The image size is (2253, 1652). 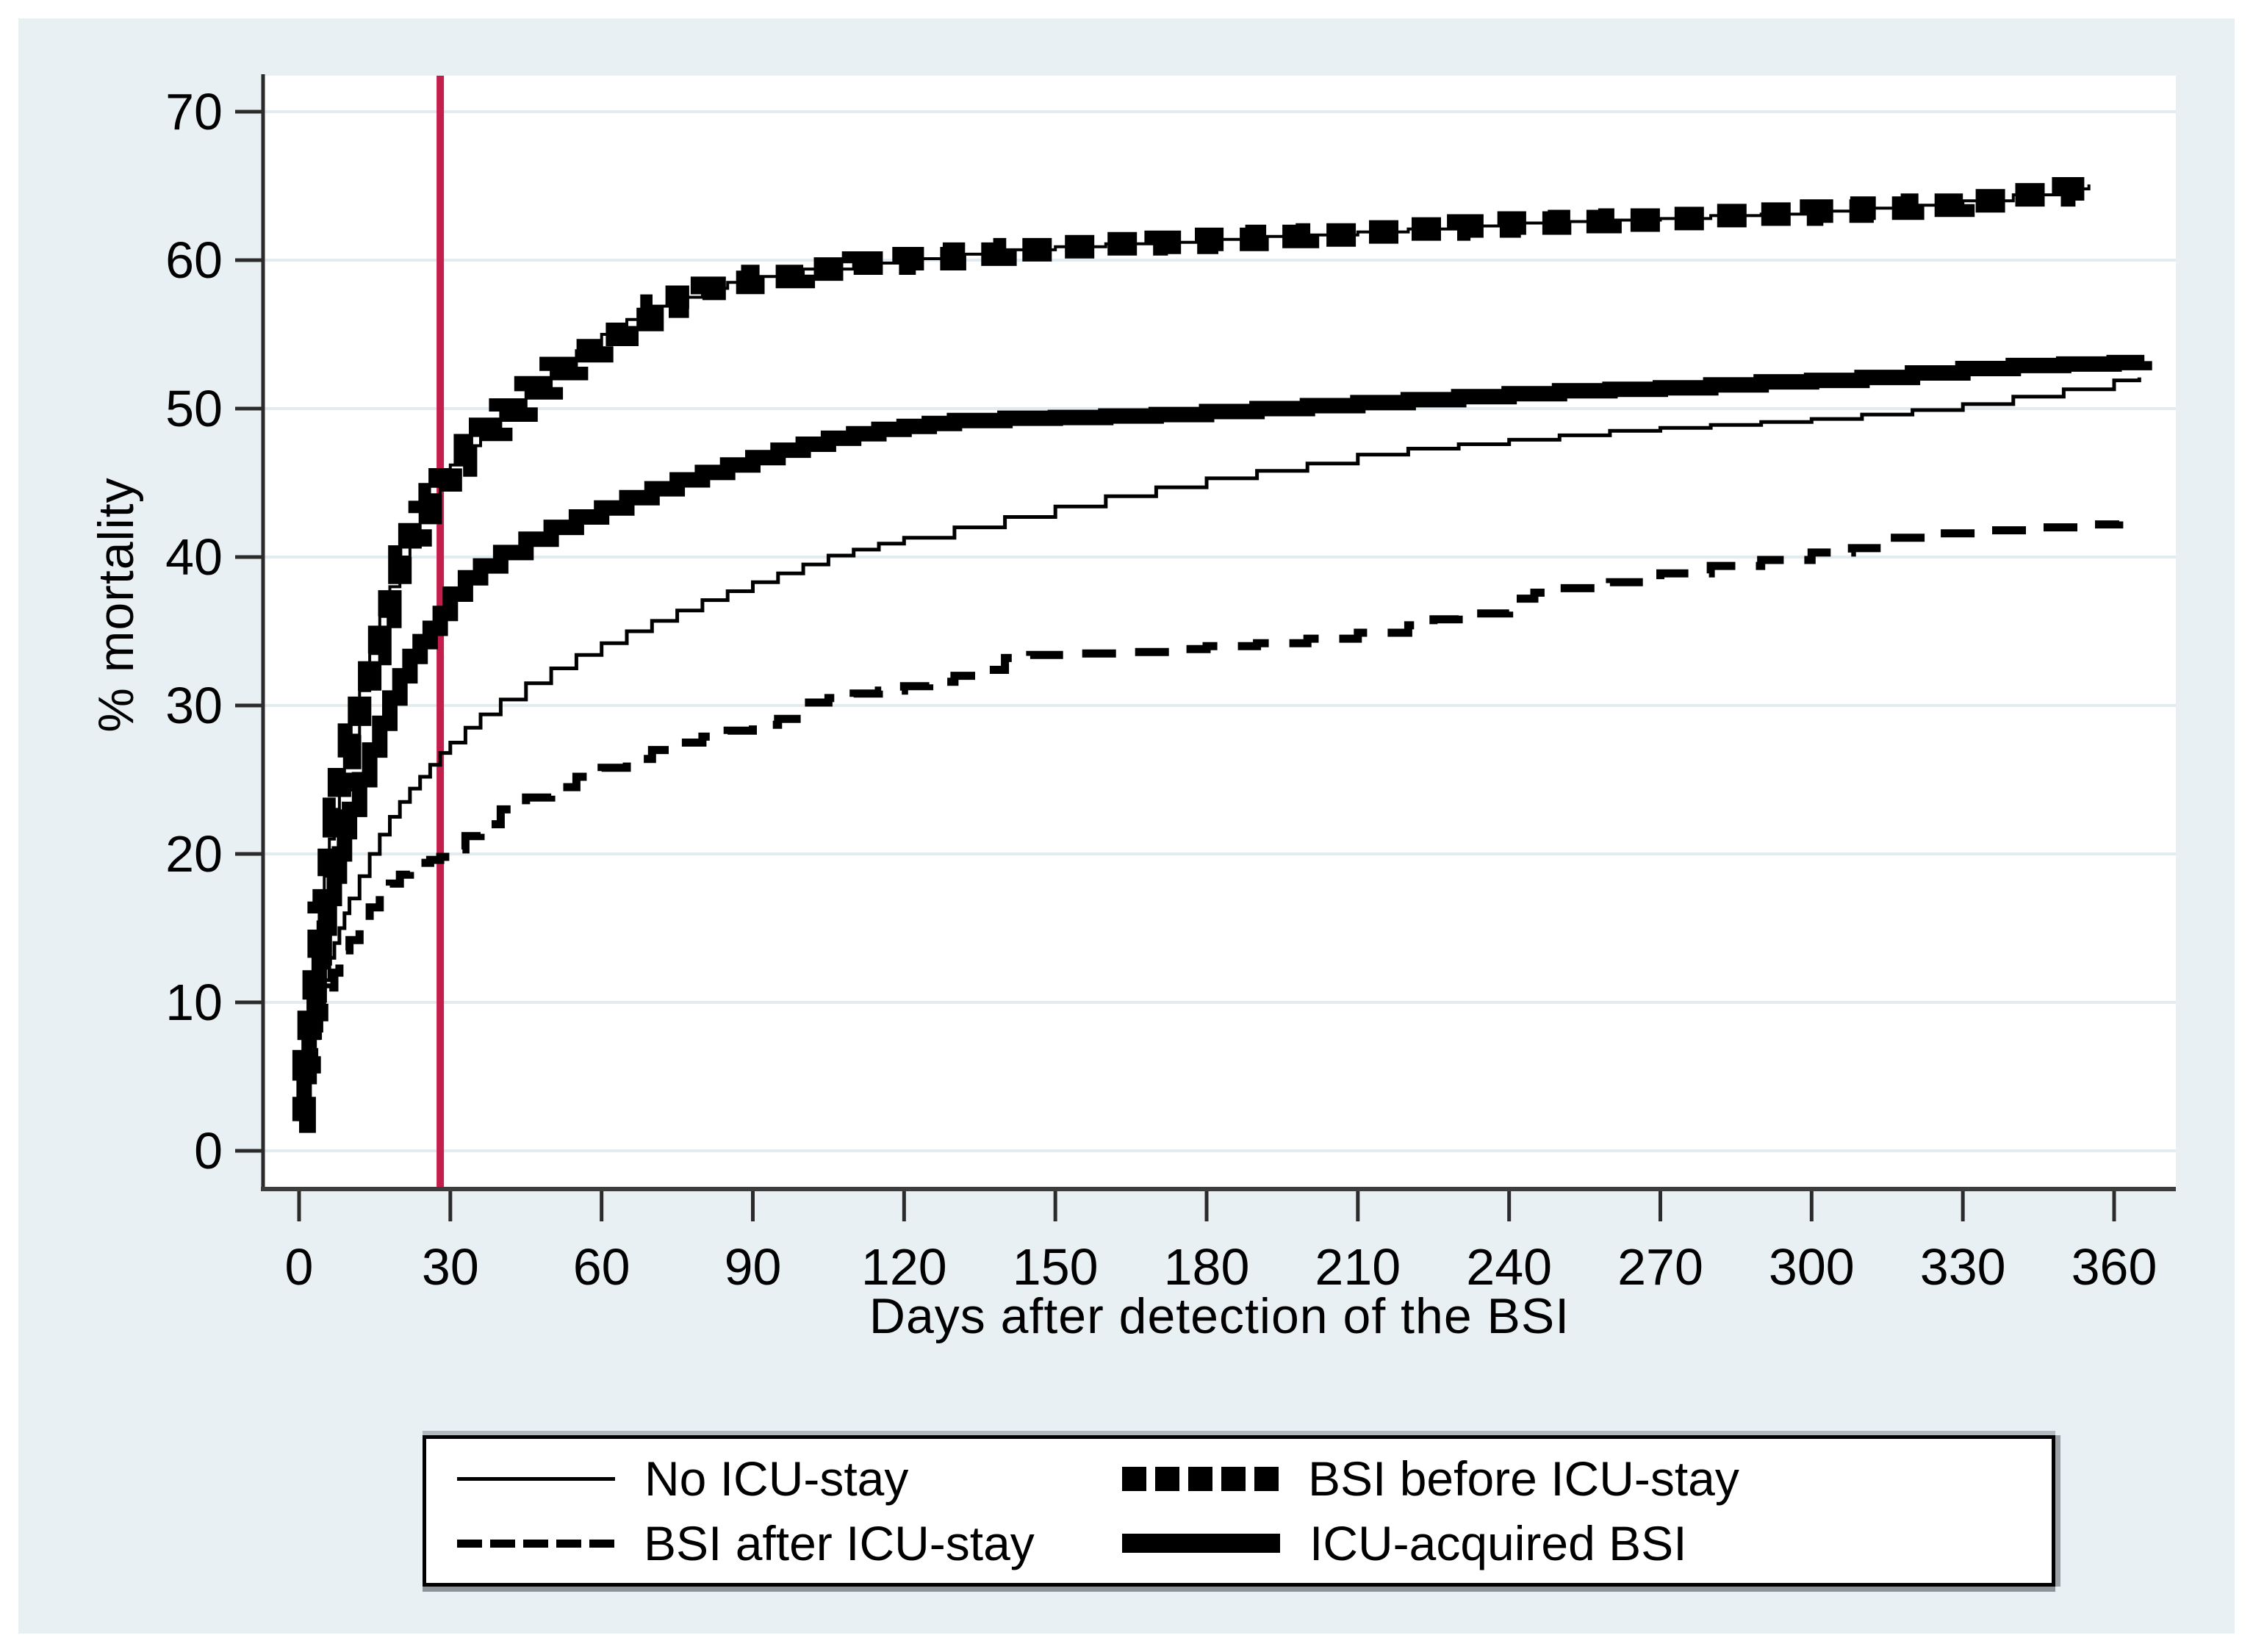 What do you see at coordinates (1963, 1267) in the screenshot?
I see `x-tick-label-330: 330` at bounding box center [1963, 1267].